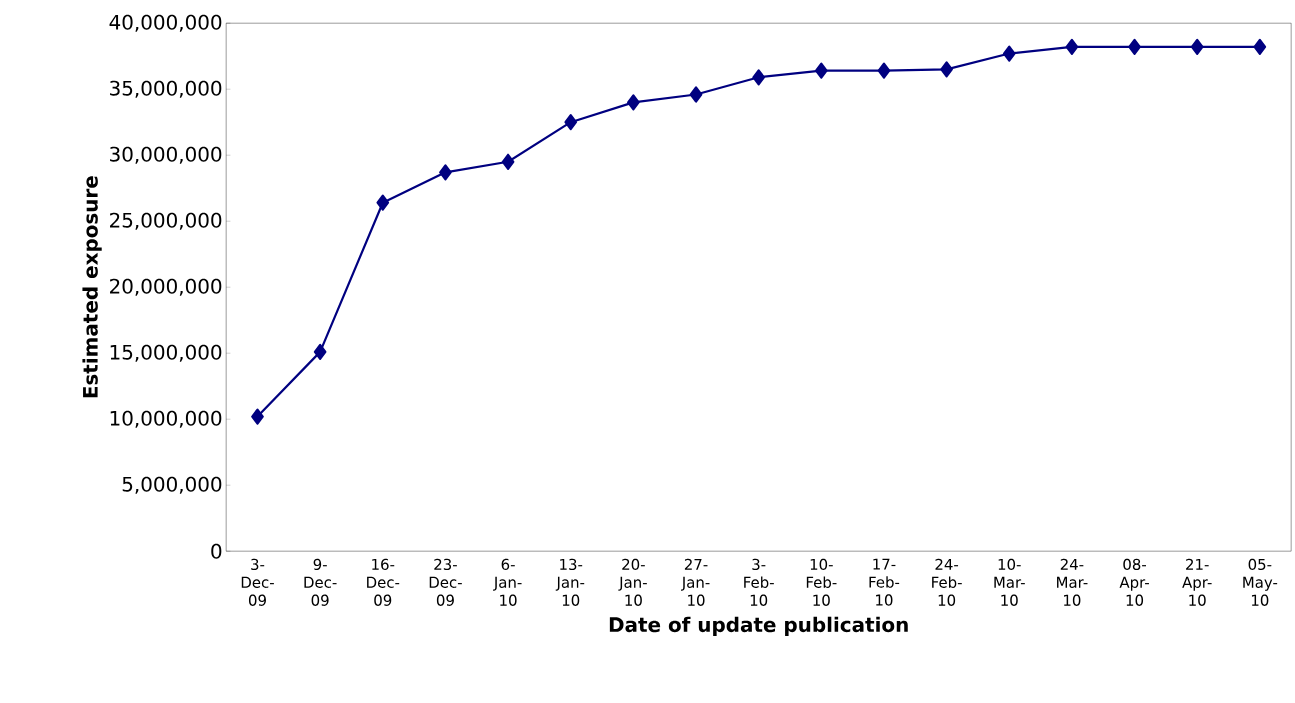 Image resolution: width=1295 pixels, height=703 pixels. Describe the element at coordinates (165, 23) in the screenshot. I see `y-tick-label: 40,000,000` at that location.